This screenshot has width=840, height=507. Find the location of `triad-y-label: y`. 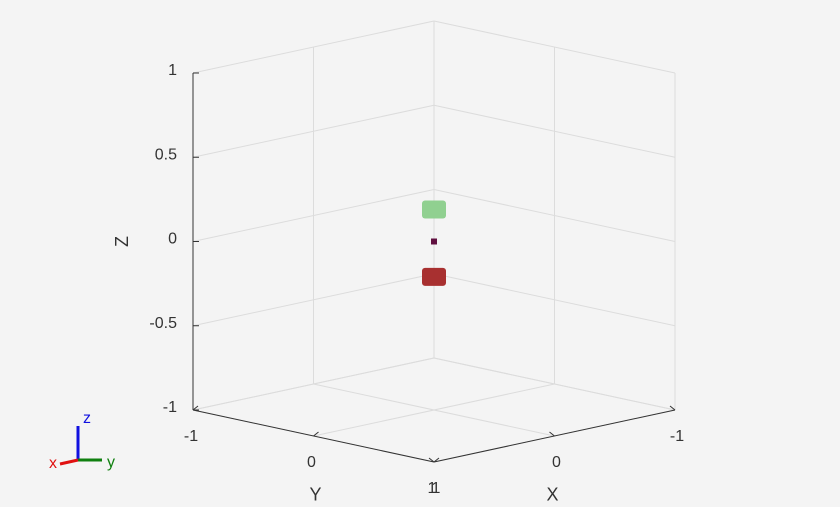

triad-y-label: y is located at coordinates (111, 462).